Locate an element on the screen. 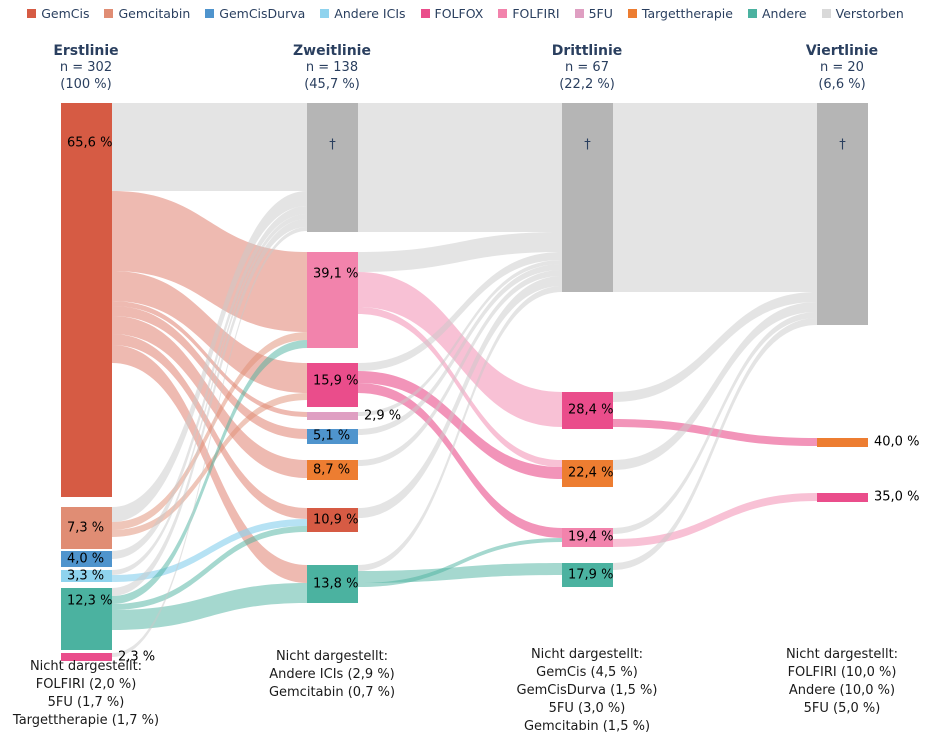 The height and width of the screenshot is (733, 931). legend-item-gemcis: GemCis is located at coordinates (58, 13).